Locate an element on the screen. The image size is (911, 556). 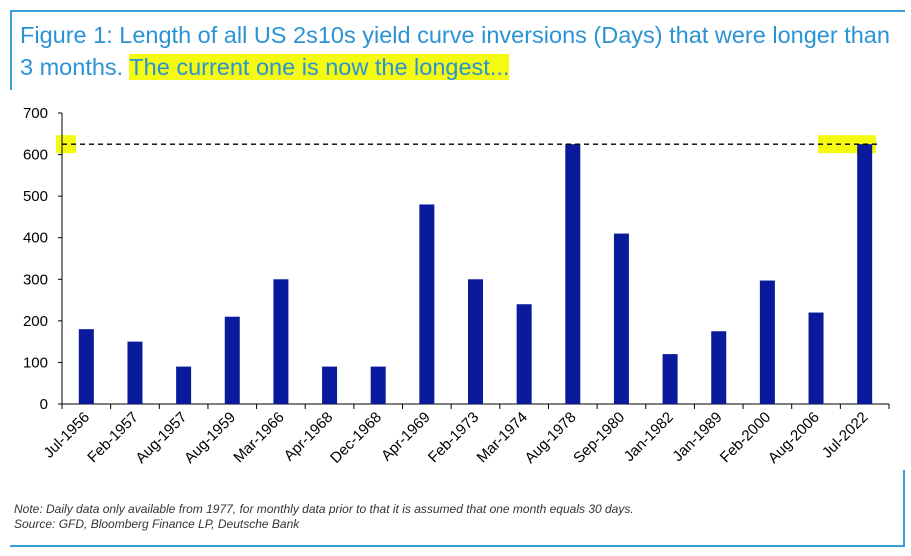
x-tick-label: Sep-1980 is located at coordinates (599, 438).